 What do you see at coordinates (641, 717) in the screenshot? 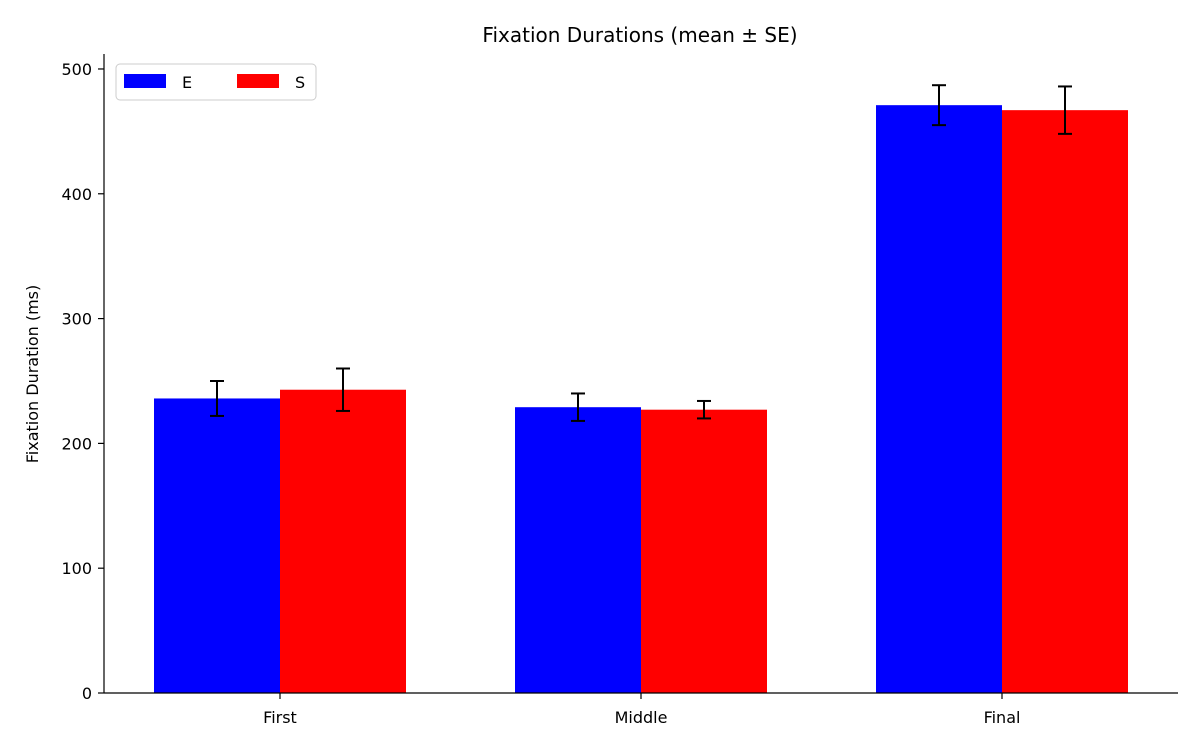
I see `x-tick-label: Middle` at bounding box center [641, 717].